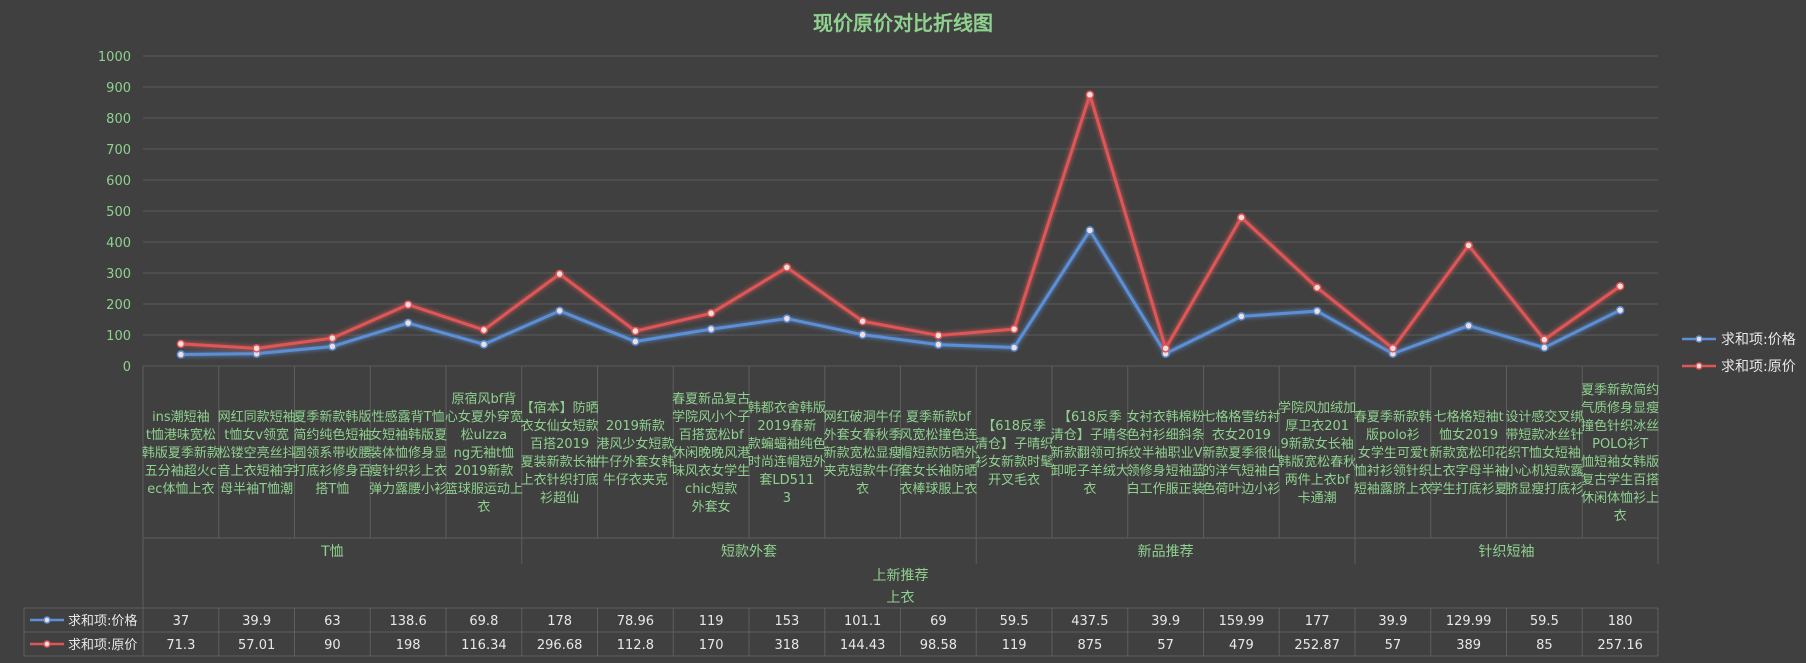 This screenshot has width=1806, height=663. I want to click on y-tick-label: 400, so click(118, 243).